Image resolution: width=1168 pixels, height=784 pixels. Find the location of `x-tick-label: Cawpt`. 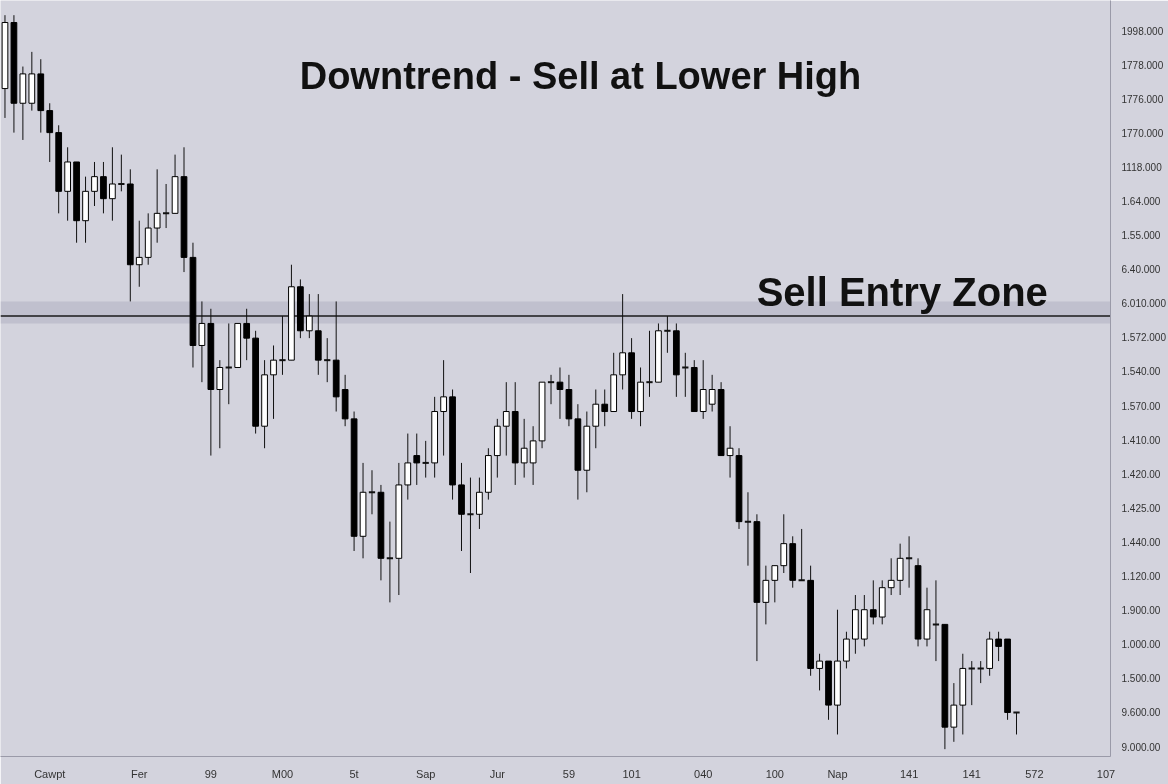

x-tick-label: Cawpt is located at coordinates (50, 773).